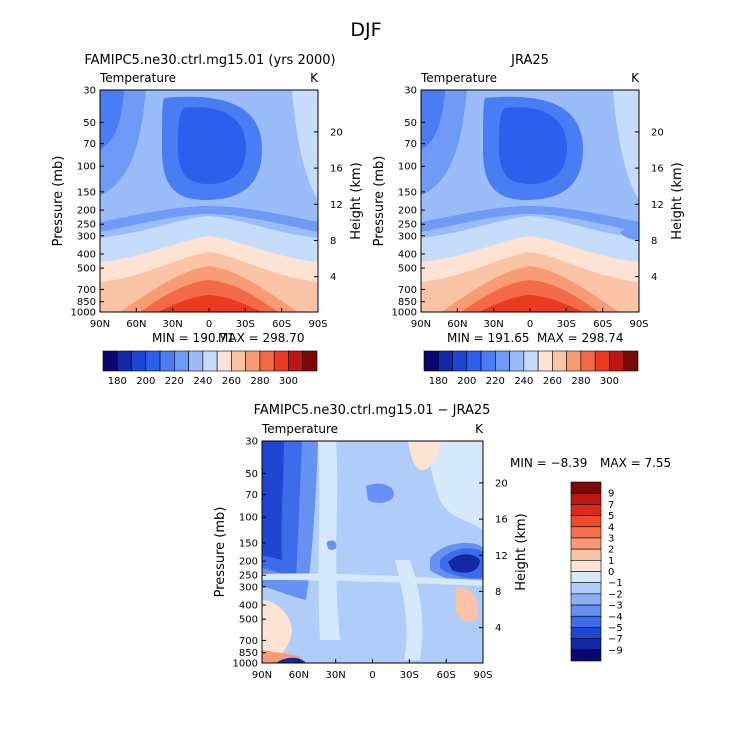  Describe the element at coordinates (495, 381) in the screenshot. I see `colorbar-label: 220` at that location.